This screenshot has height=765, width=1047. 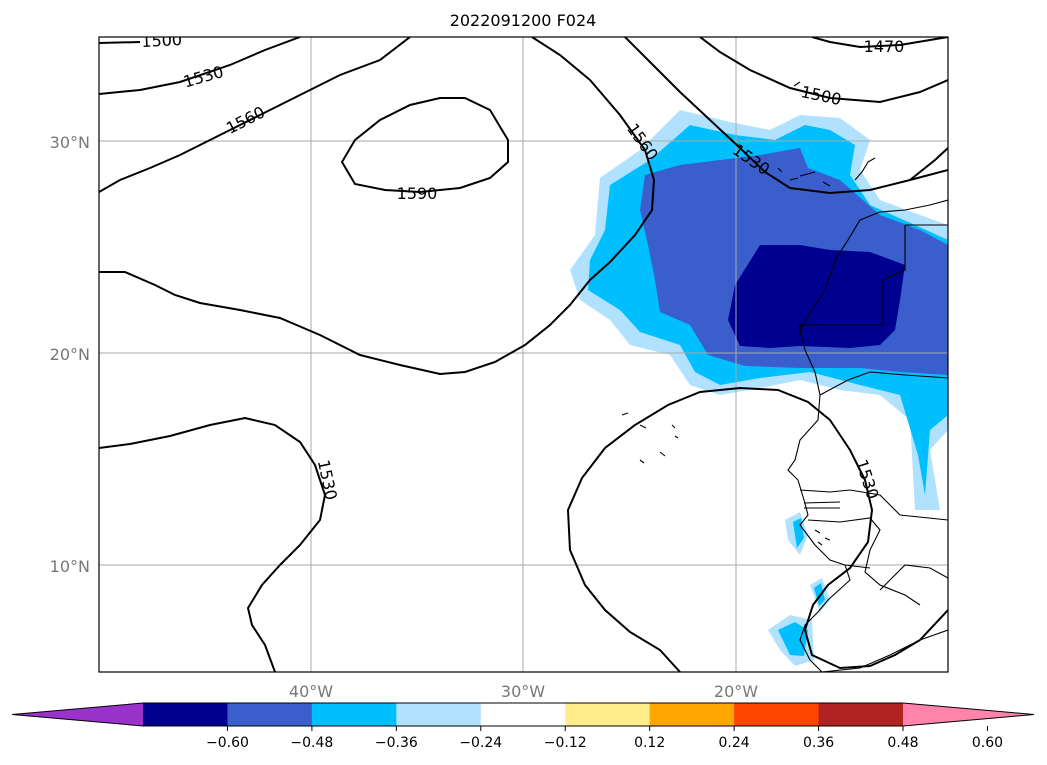 What do you see at coordinates (480, 743) in the screenshot?
I see `colorbar-tick-label: −0.24` at bounding box center [480, 743].